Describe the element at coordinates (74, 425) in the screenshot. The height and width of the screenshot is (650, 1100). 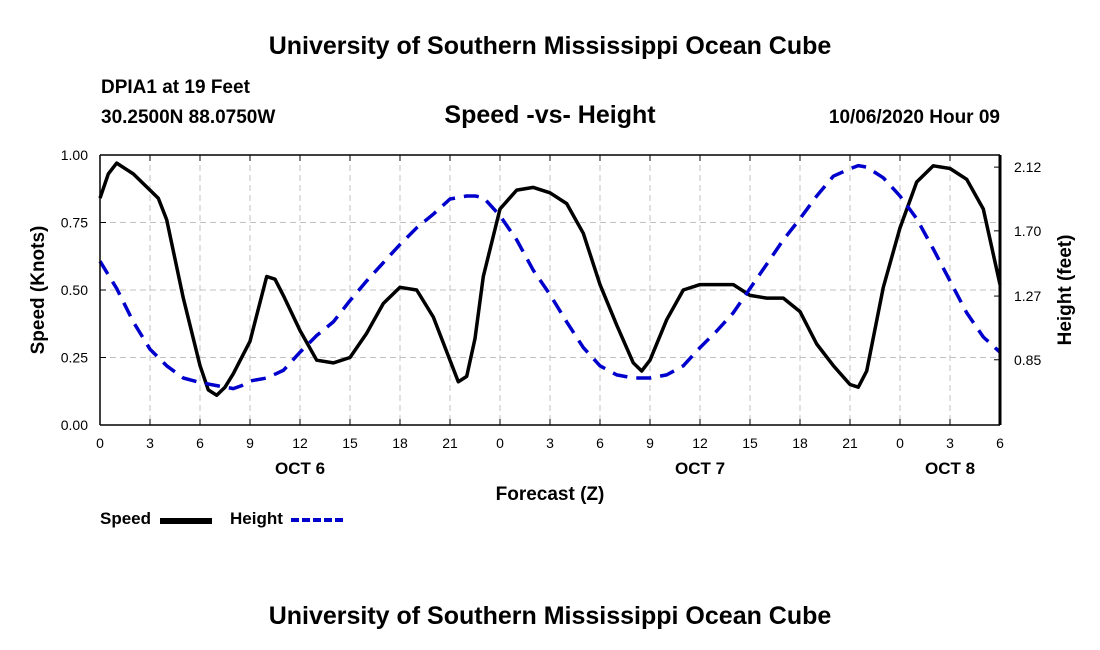
I see `y-left-tick-label: 0.00` at that location.